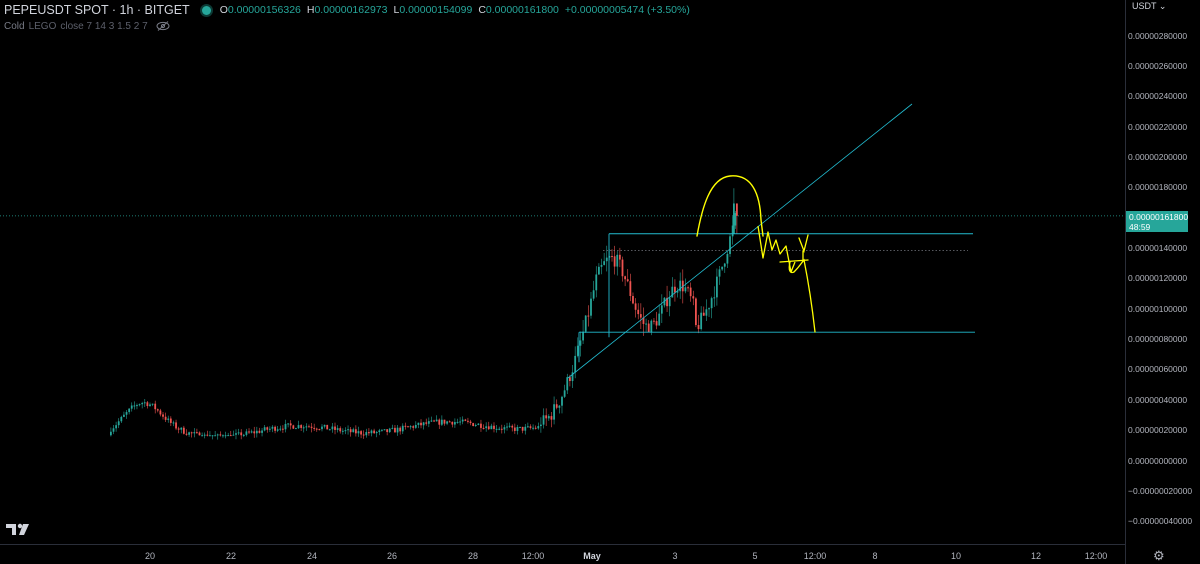 This screenshot has width=1200, height=564. Describe the element at coordinates (312, 556) in the screenshot. I see `time-tick: 24` at that location.